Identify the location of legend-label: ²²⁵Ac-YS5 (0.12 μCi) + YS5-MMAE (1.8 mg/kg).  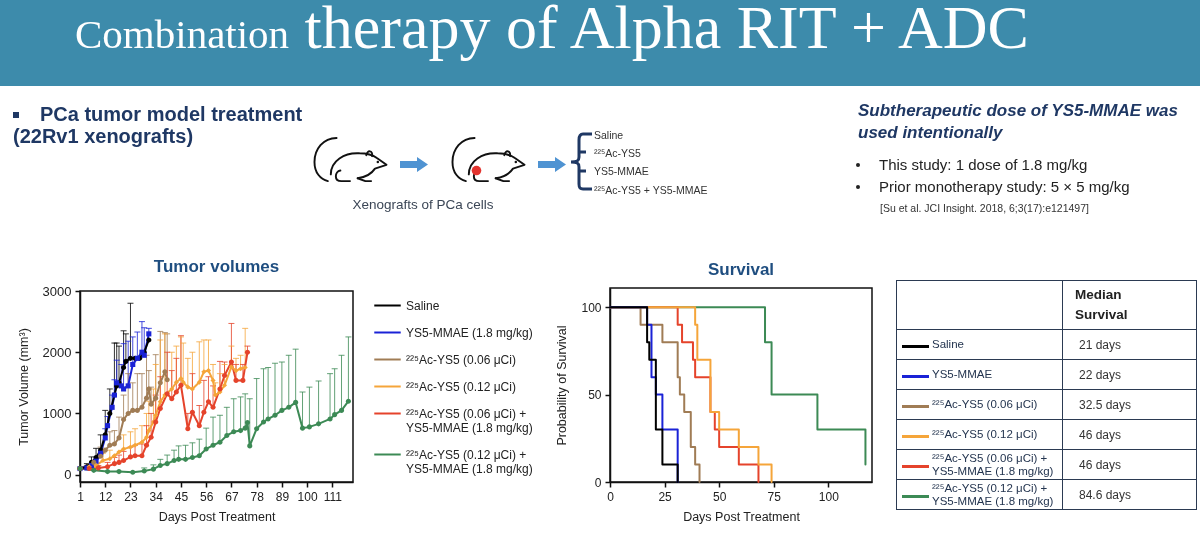
(469, 461).